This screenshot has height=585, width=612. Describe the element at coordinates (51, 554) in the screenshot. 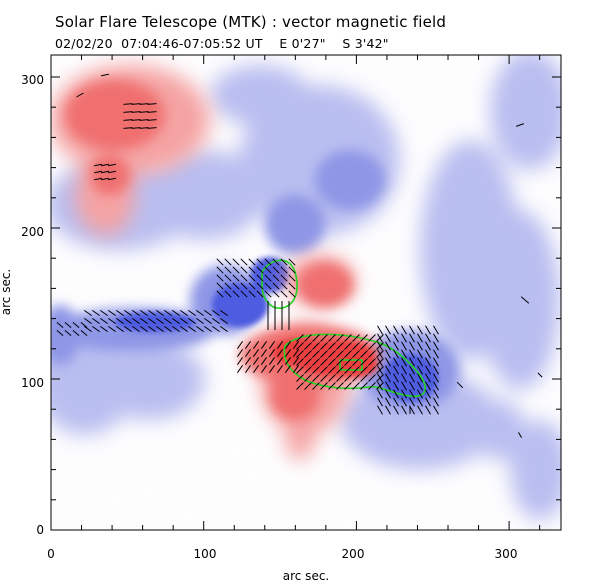

I see `x-tick-label: 0` at that location.